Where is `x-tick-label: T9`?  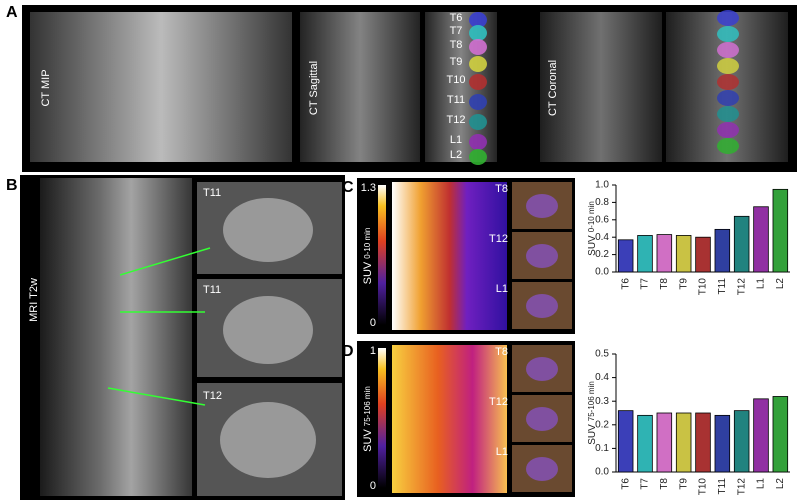 x-tick-label: T9 is located at coordinates (683, 484).